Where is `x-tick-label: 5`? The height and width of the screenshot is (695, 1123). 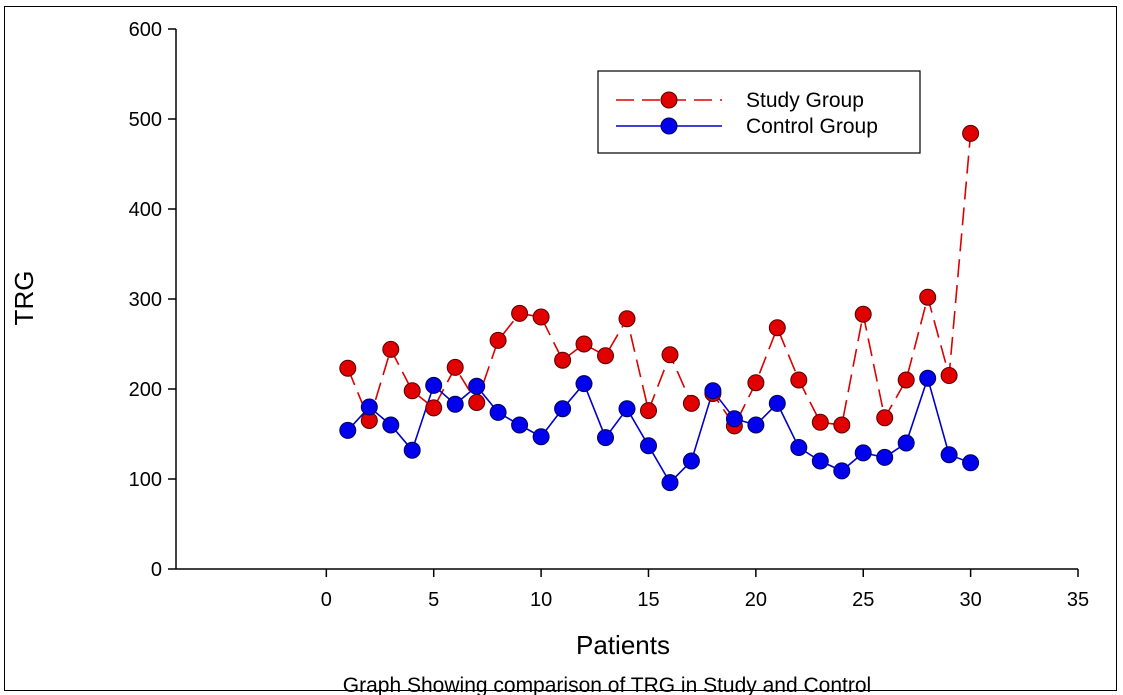
x-tick-label: 5 is located at coordinates (433, 600).